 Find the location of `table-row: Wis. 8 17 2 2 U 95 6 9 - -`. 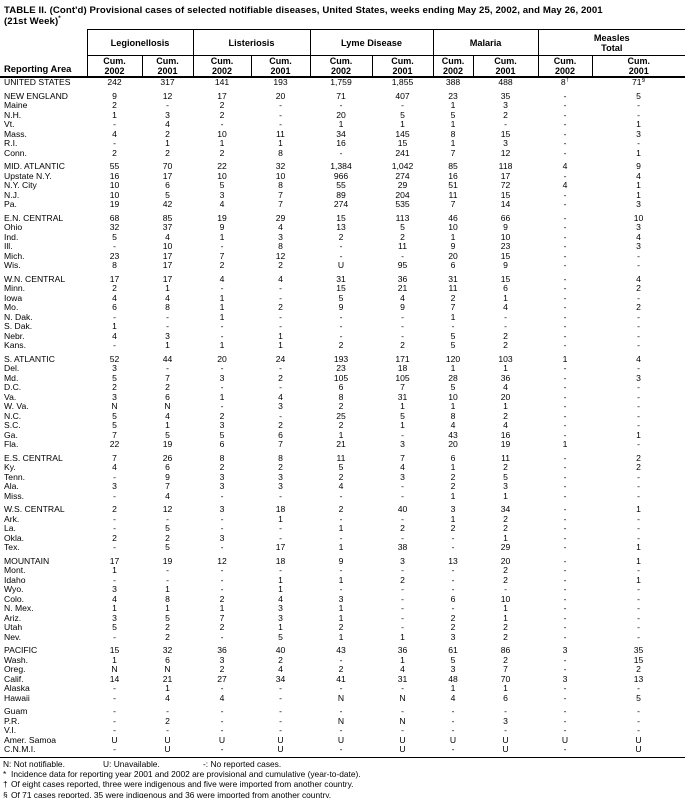

table-row: Wis. 8 17 2 2 U 95 6 9 - - is located at coordinates (342, 265).